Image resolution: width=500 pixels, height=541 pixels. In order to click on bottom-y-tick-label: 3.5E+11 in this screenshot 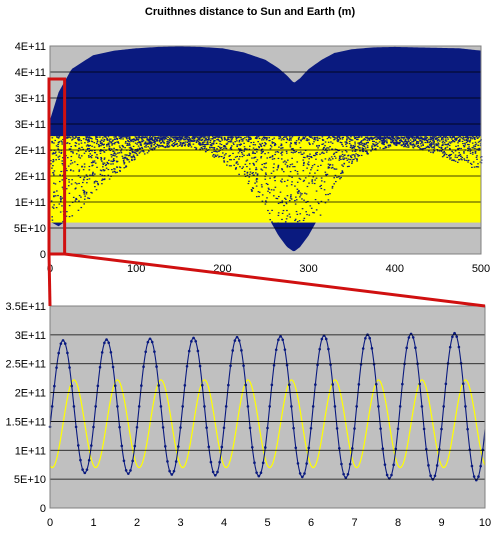, I will do `click(26, 307)`.